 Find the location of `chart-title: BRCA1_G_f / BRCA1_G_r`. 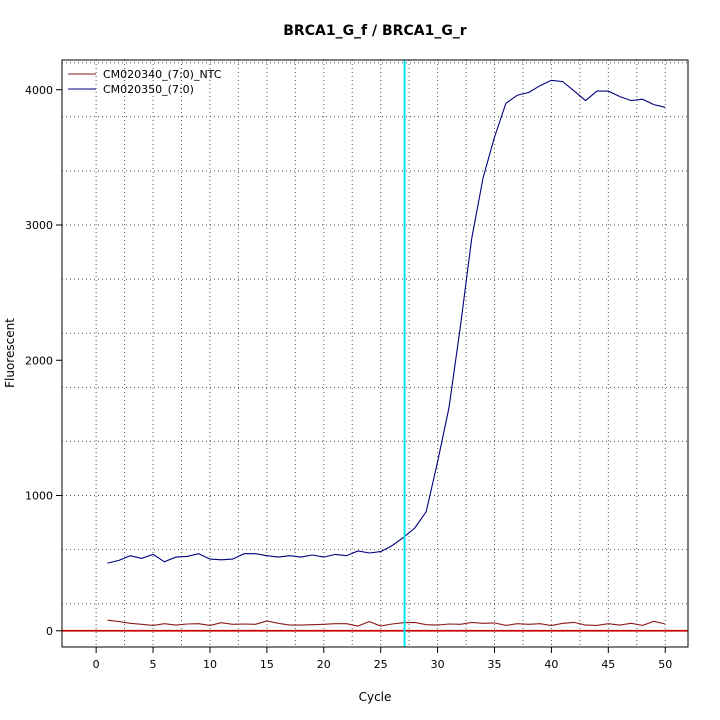

chart-title: BRCA1_G_f / BRCA1_G_r is located at coordinates (375, 31).